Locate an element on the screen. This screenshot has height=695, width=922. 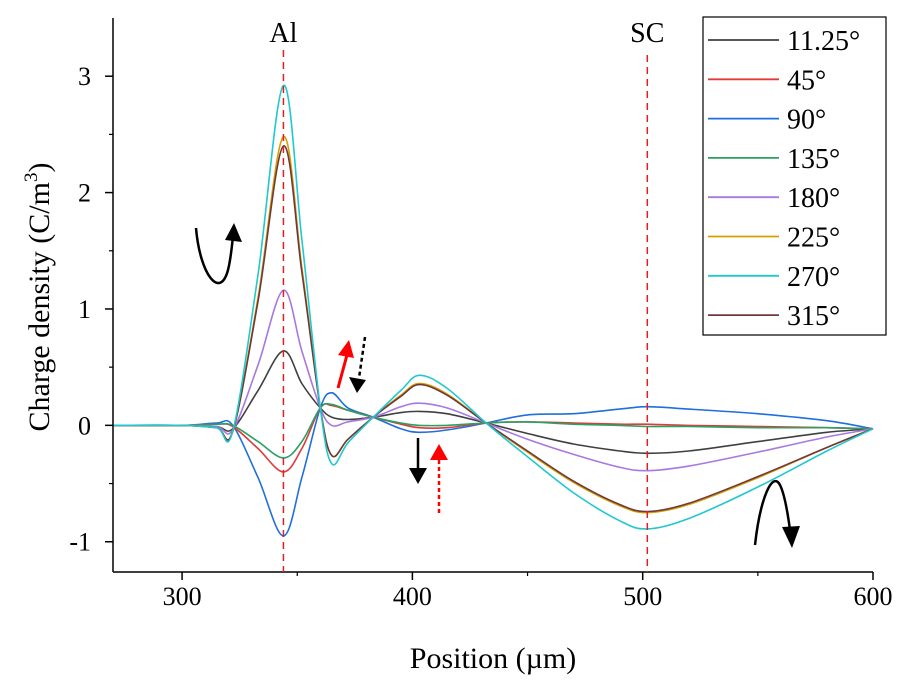
black-dotted-down-arrow-head is located at coordinates (357, 385).